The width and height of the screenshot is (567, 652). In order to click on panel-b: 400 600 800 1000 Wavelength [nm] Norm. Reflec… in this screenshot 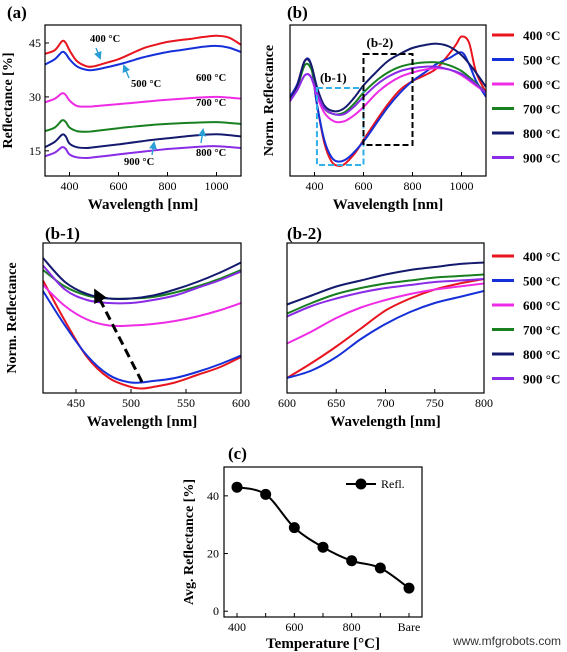, I will do `click(374, 108)`.